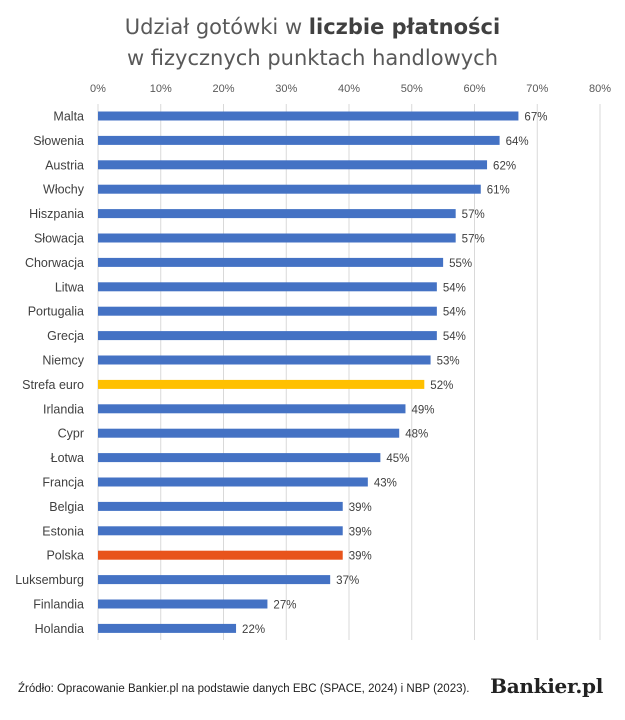 The width and height of the screenshot is (625, 720). Describe the element at coordinates (448, 362) in the screenshot. I see `value-label: 53%` at that location.